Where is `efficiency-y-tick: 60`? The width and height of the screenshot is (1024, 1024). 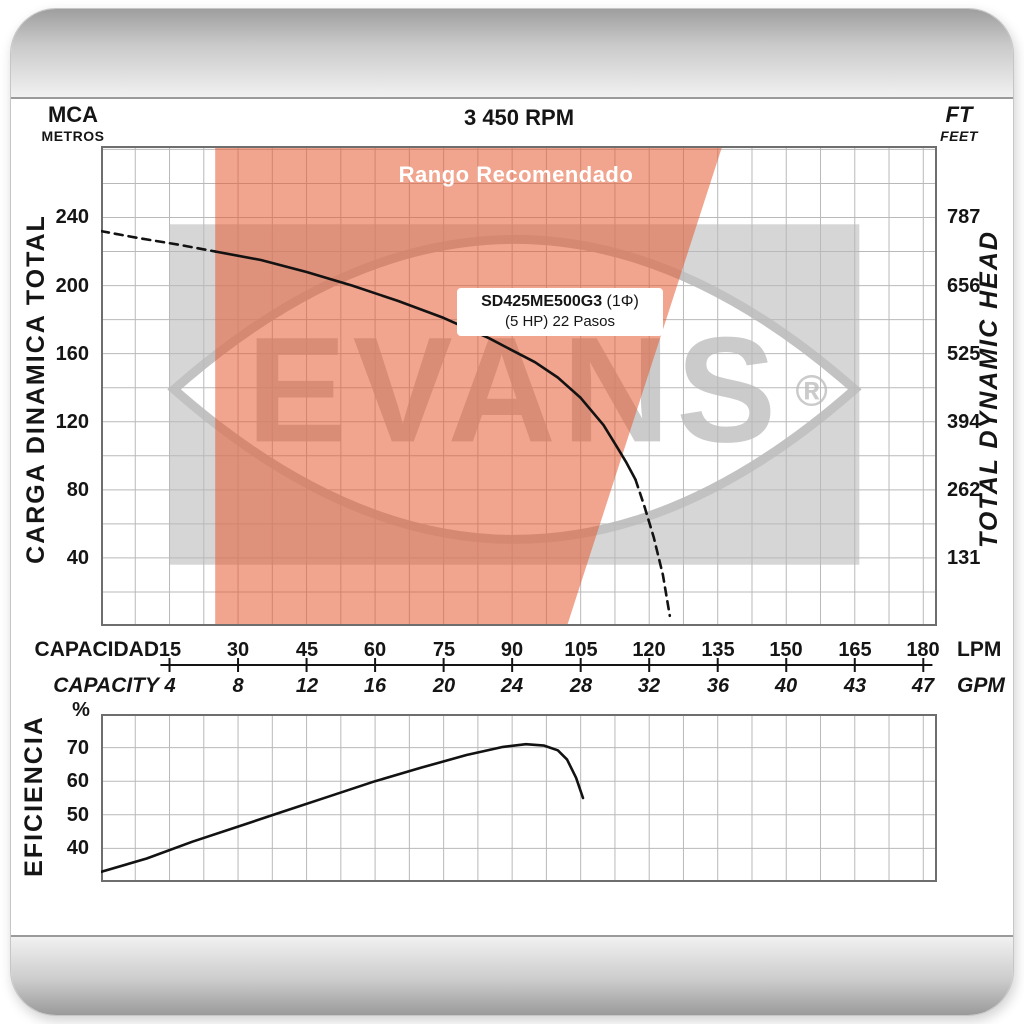
efficiency-y-tick: 60 is located at coordinates (77, 781).